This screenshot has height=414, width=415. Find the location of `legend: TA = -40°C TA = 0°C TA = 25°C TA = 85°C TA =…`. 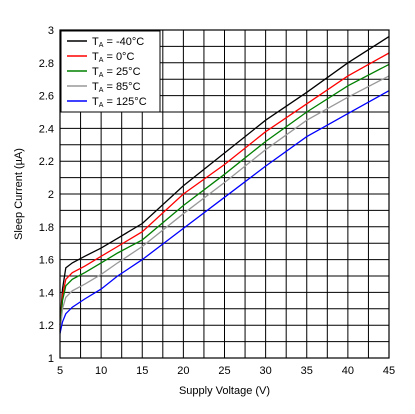

legend: TA = -40°C TA = 0°C TA = 25°C TA = 85°C TA =… is located at coordinates (110, 71).